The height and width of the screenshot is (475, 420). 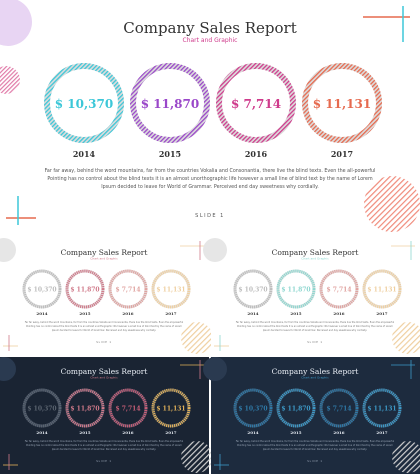 I want to click on value-2015: $ 11,870, so click(x=170, y=104).